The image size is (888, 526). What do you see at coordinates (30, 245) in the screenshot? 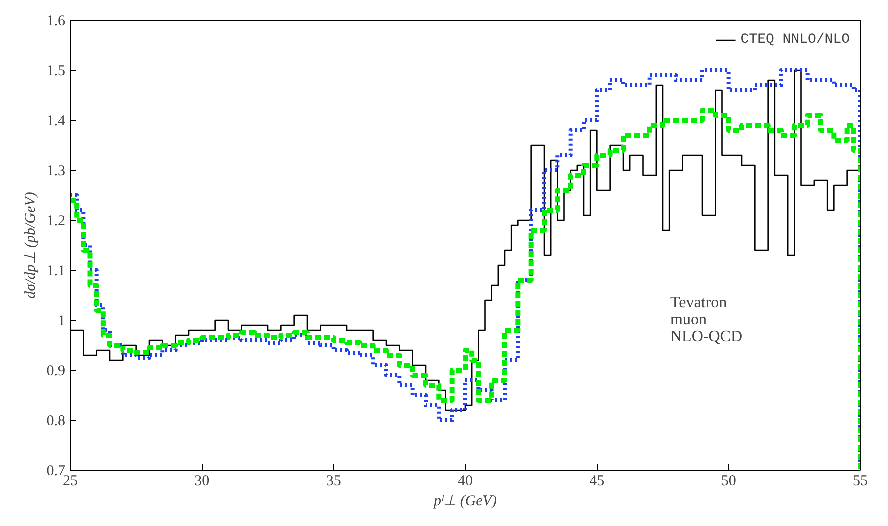
I see `y-axis-title: dσ/dp⊥ (pb/GeV)` at bounding box center [30, 245].